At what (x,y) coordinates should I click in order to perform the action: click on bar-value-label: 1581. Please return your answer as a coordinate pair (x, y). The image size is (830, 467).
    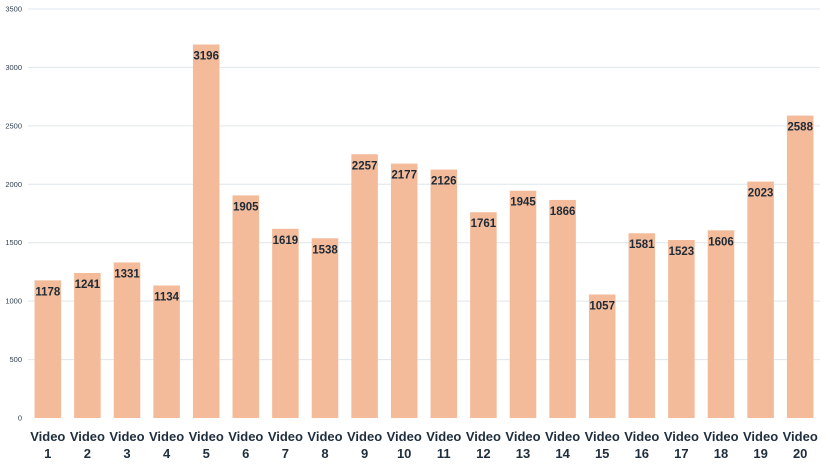
    Looking at the image, I should click on (642, 245).